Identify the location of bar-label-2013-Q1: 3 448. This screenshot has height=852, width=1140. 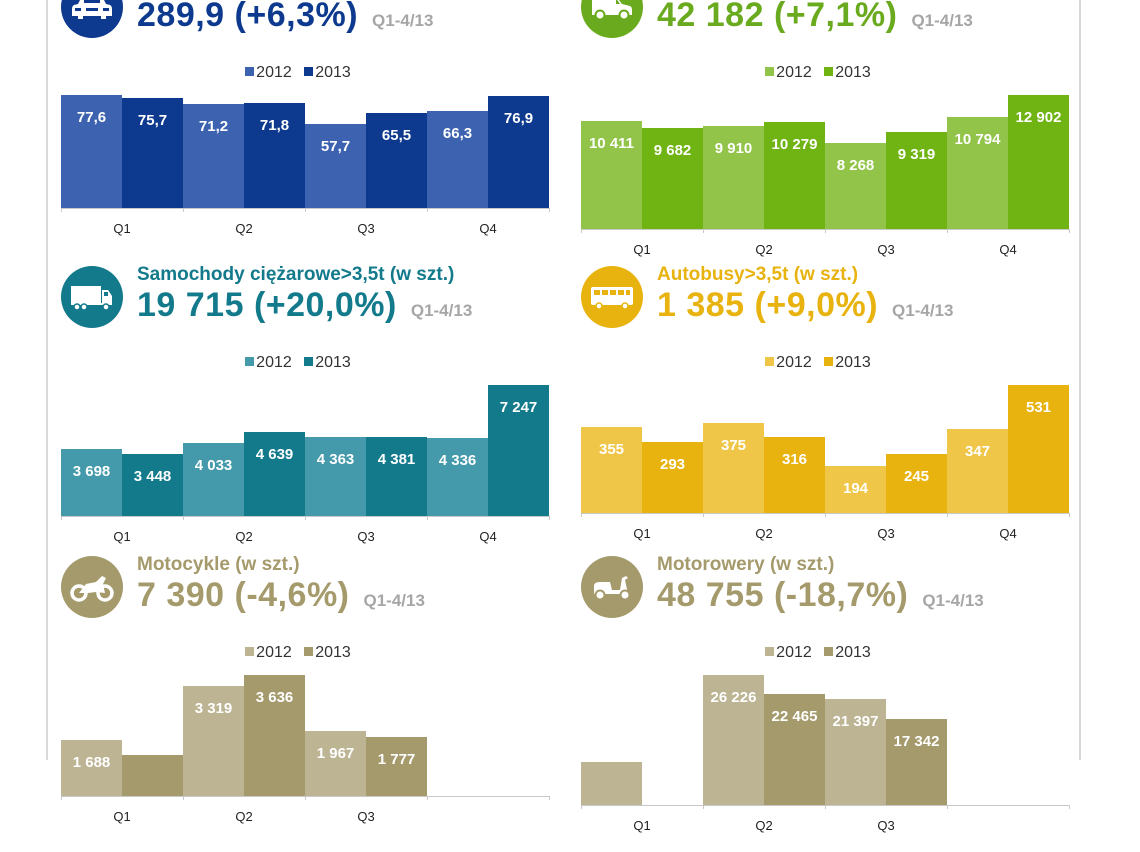
(152, 476).